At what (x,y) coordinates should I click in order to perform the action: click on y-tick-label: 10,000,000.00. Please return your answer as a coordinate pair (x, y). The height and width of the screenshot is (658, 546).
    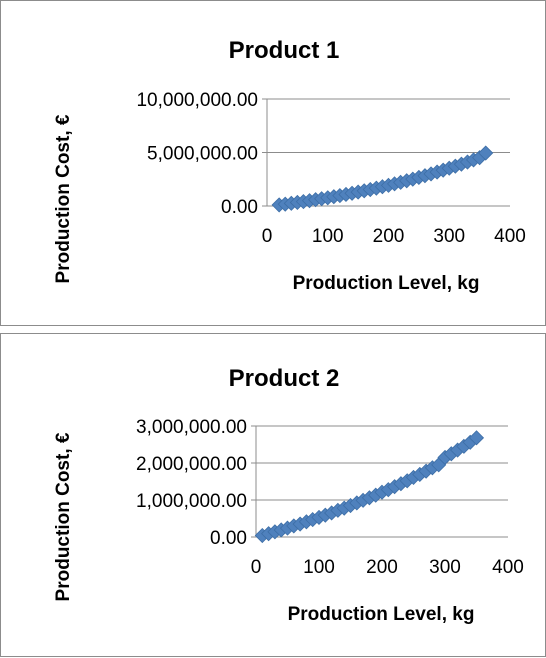
    Looking at the image, I should click on (197, 100).